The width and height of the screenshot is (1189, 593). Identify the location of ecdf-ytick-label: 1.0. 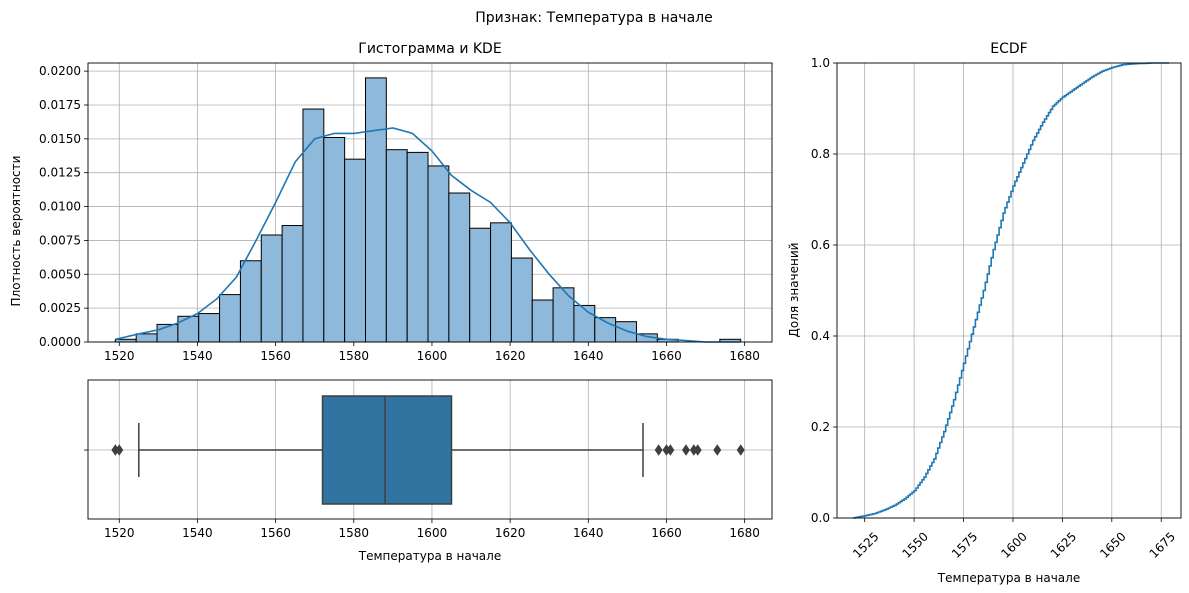
(820, 63).